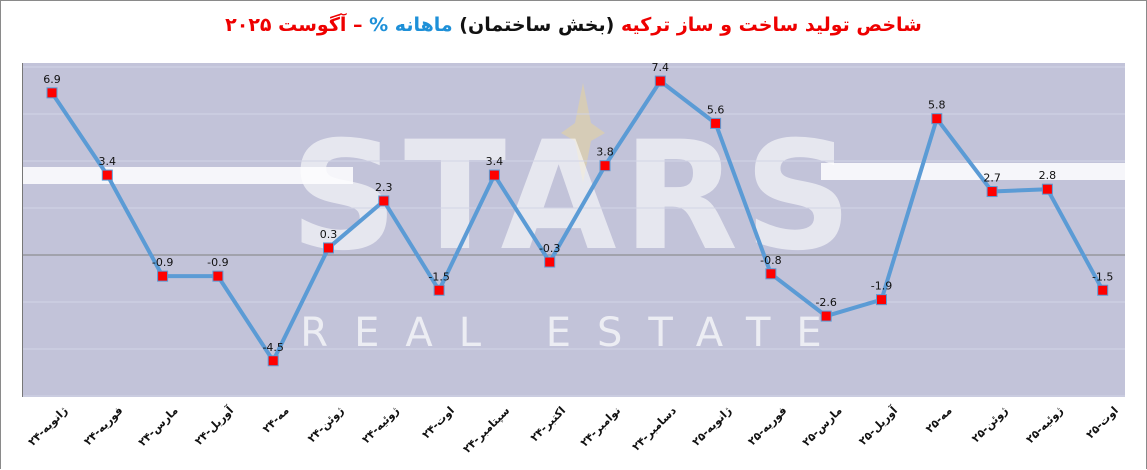 The height and width of the screenshot is (470, 1147). Describe the element at coordinates (411, 25) in the screenshot. I see `title-part-monthly: ماهانه %` at that location.